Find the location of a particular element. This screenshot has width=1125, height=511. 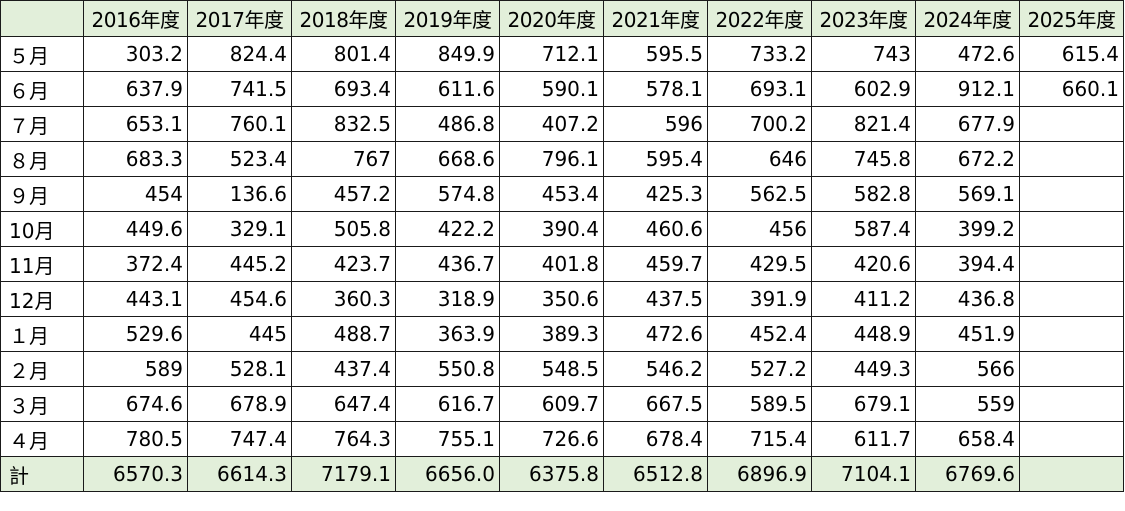

value-cell: 437.4 is located at coordinates (343, 369).